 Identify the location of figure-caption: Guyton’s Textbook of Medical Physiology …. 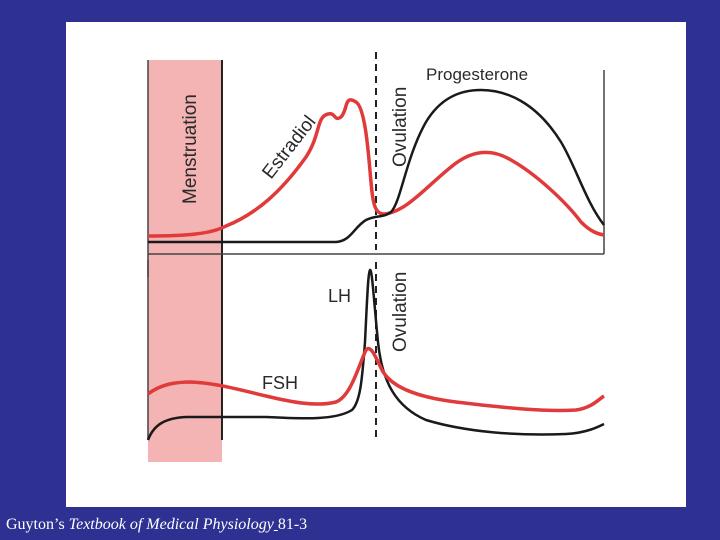
(156, 525).